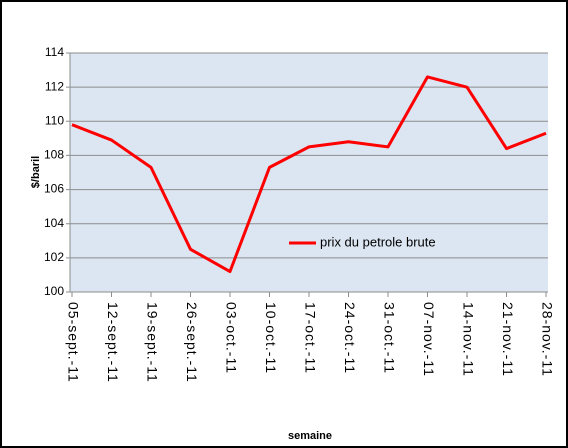  What do you see at coordinates (429, 339) in the screenshot?
I see `x-tick-label: 07-nov.-11` at bounding box center [429, 339].